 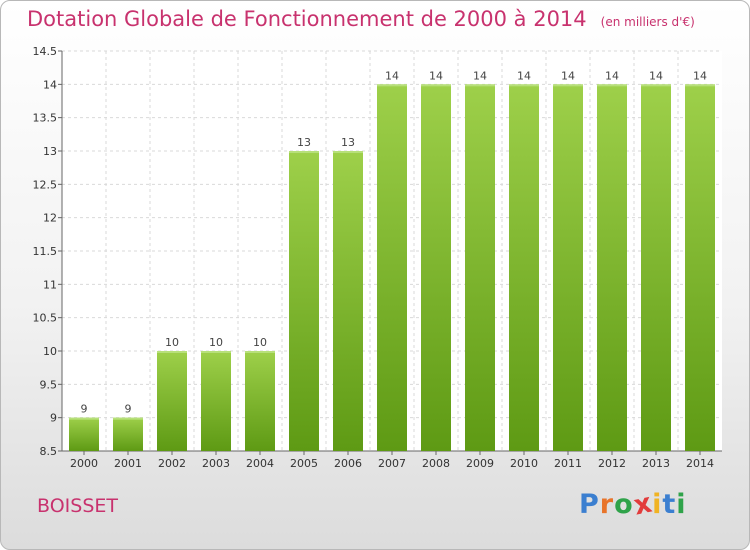 What do you see at coordinates (50, 284) in the screenshot?
I see `y-tick-label: 11` at bounding box center [50, 284].